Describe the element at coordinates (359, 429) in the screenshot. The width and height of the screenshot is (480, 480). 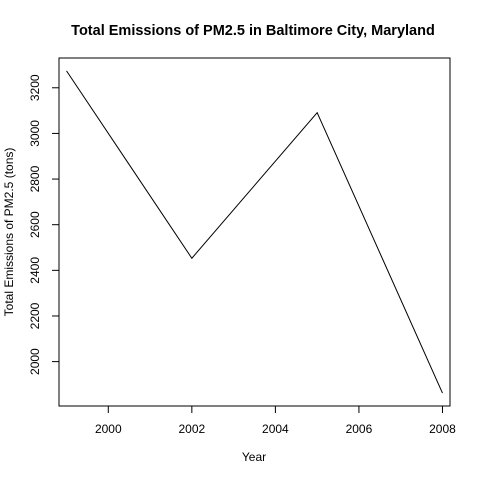
I see `x-tick-label: 2006` at that location.